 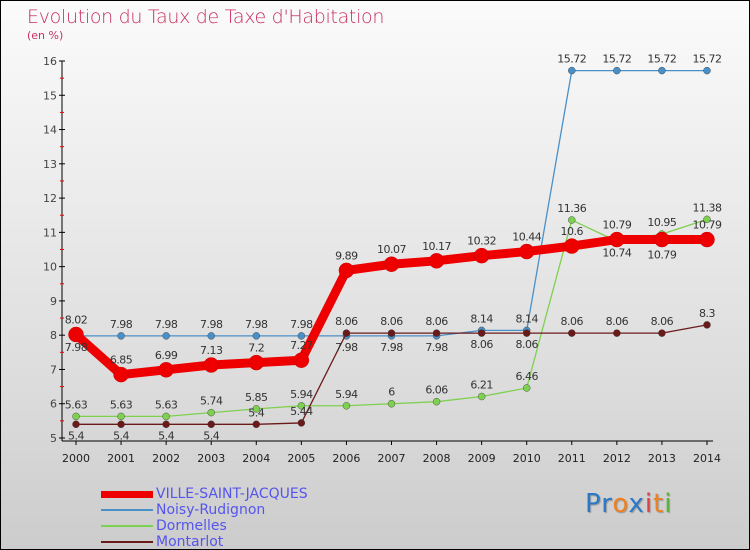 What do you see at coordinates (662, 458) in the screenshot?
I see `x-tick-label: 2013` at bounding box center [662, 458].